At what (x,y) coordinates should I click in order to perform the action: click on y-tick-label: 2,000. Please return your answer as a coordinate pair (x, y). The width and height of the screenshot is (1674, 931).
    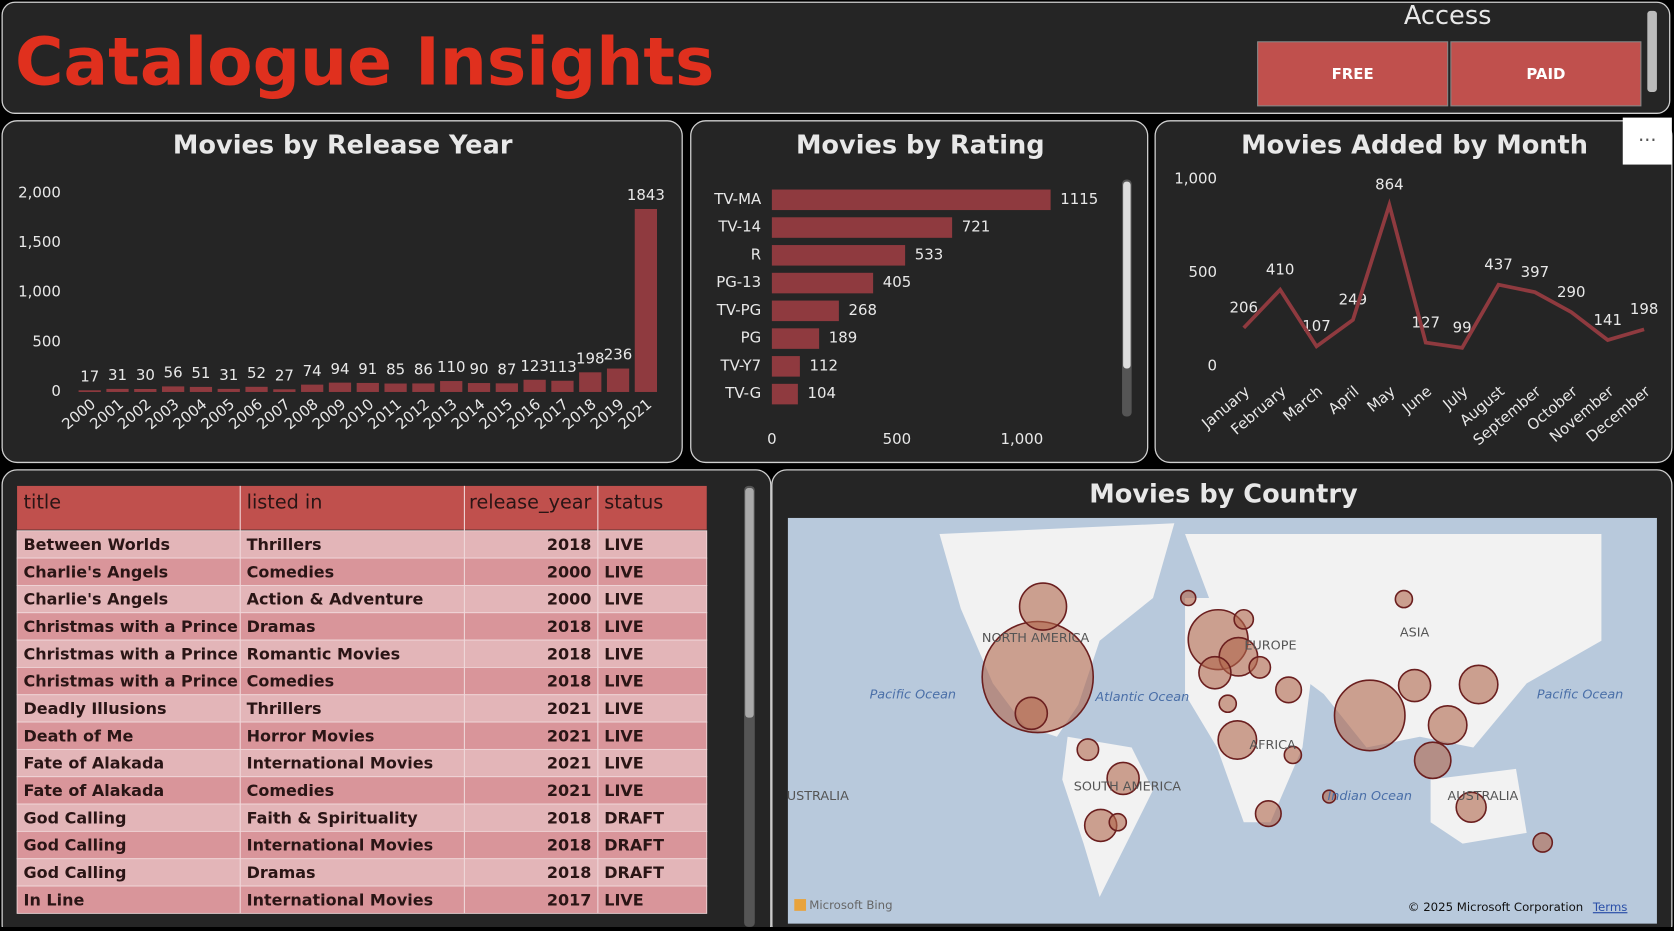
    Looking at the image, I should click on (39, 192).